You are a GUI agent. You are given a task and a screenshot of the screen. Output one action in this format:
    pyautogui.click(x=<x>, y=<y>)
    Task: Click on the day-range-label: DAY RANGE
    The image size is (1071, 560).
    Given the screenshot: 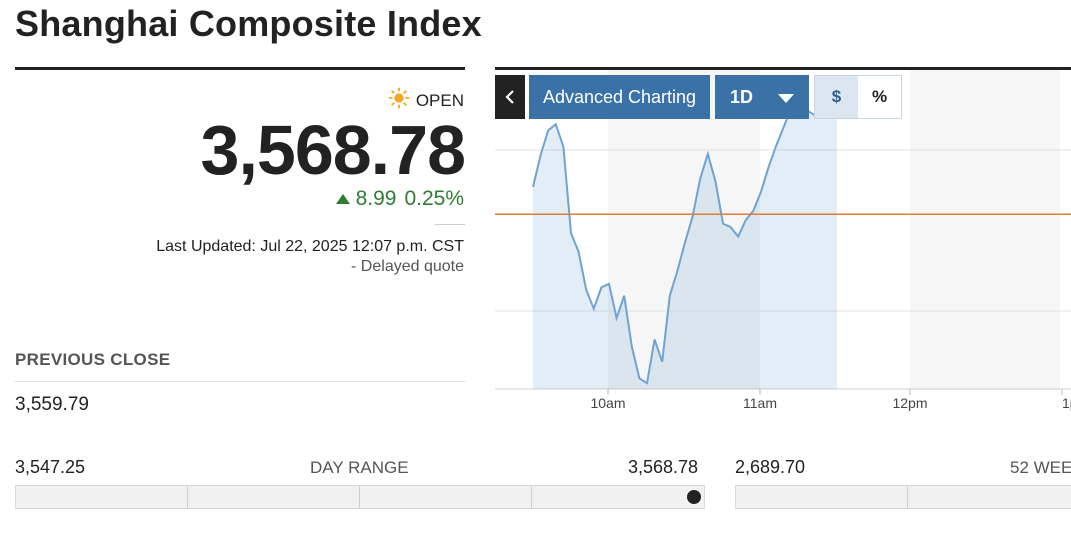 What is the action you would take?
    pyautogui.click(x=359, y=467)
    